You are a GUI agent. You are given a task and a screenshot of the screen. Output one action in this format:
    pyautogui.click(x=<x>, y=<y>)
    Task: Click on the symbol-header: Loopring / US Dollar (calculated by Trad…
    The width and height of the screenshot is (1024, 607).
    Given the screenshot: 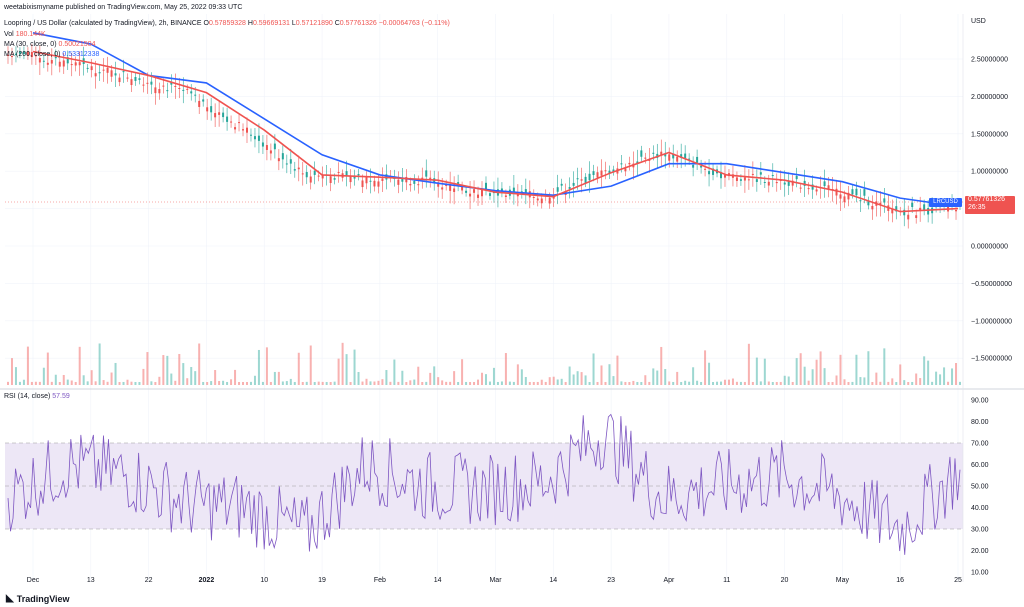 What is the action you would take?
    pyautogui.click(x=227, y=23)
    